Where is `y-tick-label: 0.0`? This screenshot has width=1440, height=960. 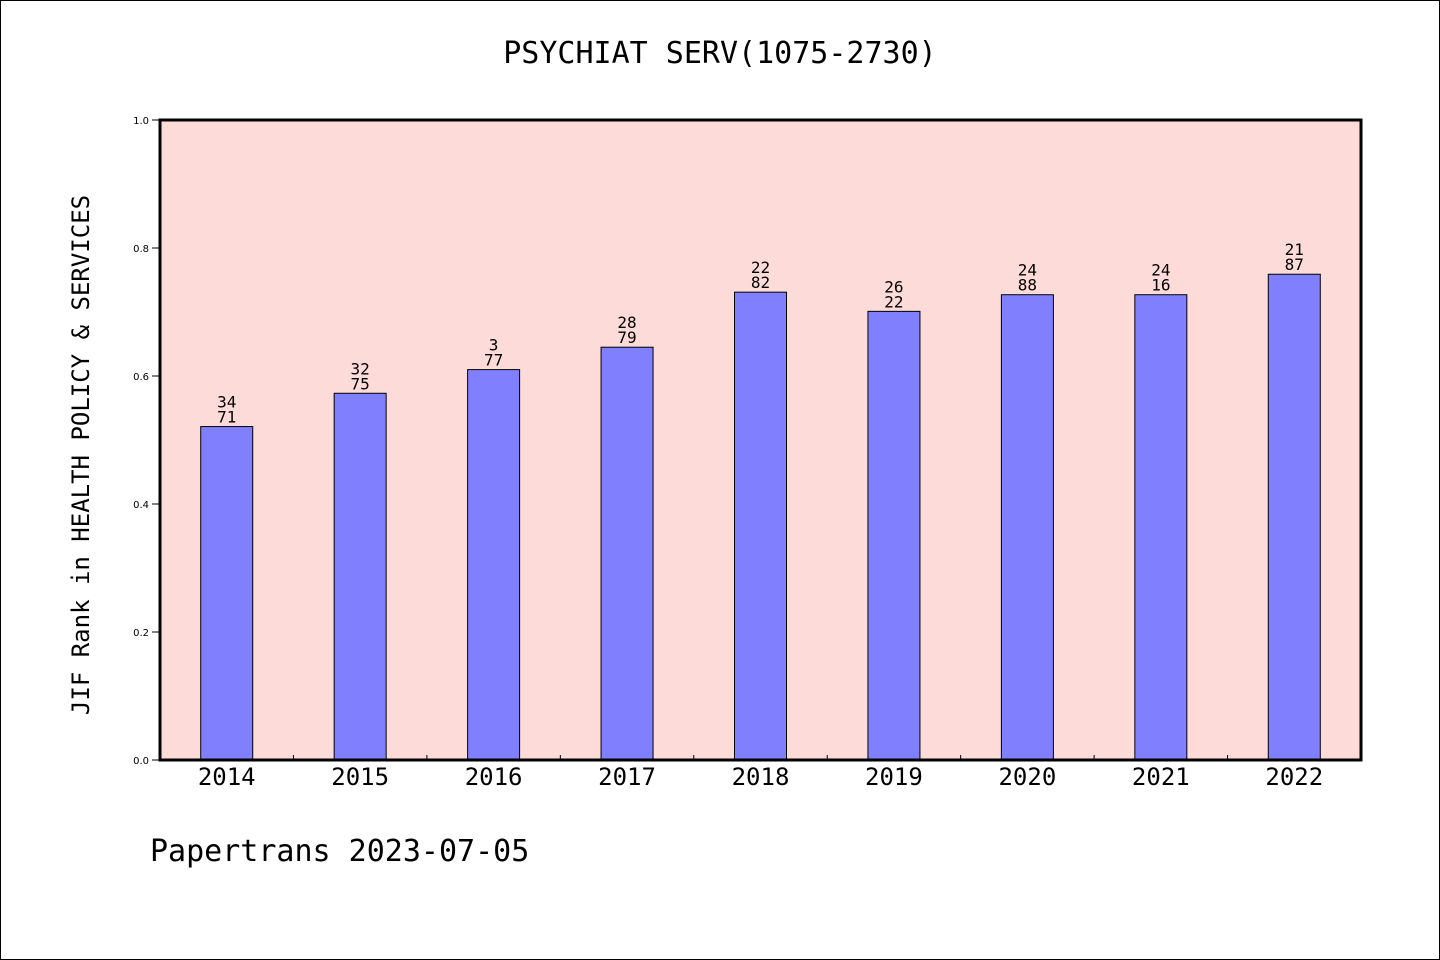 y-tick-label: 0.0 is located at coordinates (141, 761).